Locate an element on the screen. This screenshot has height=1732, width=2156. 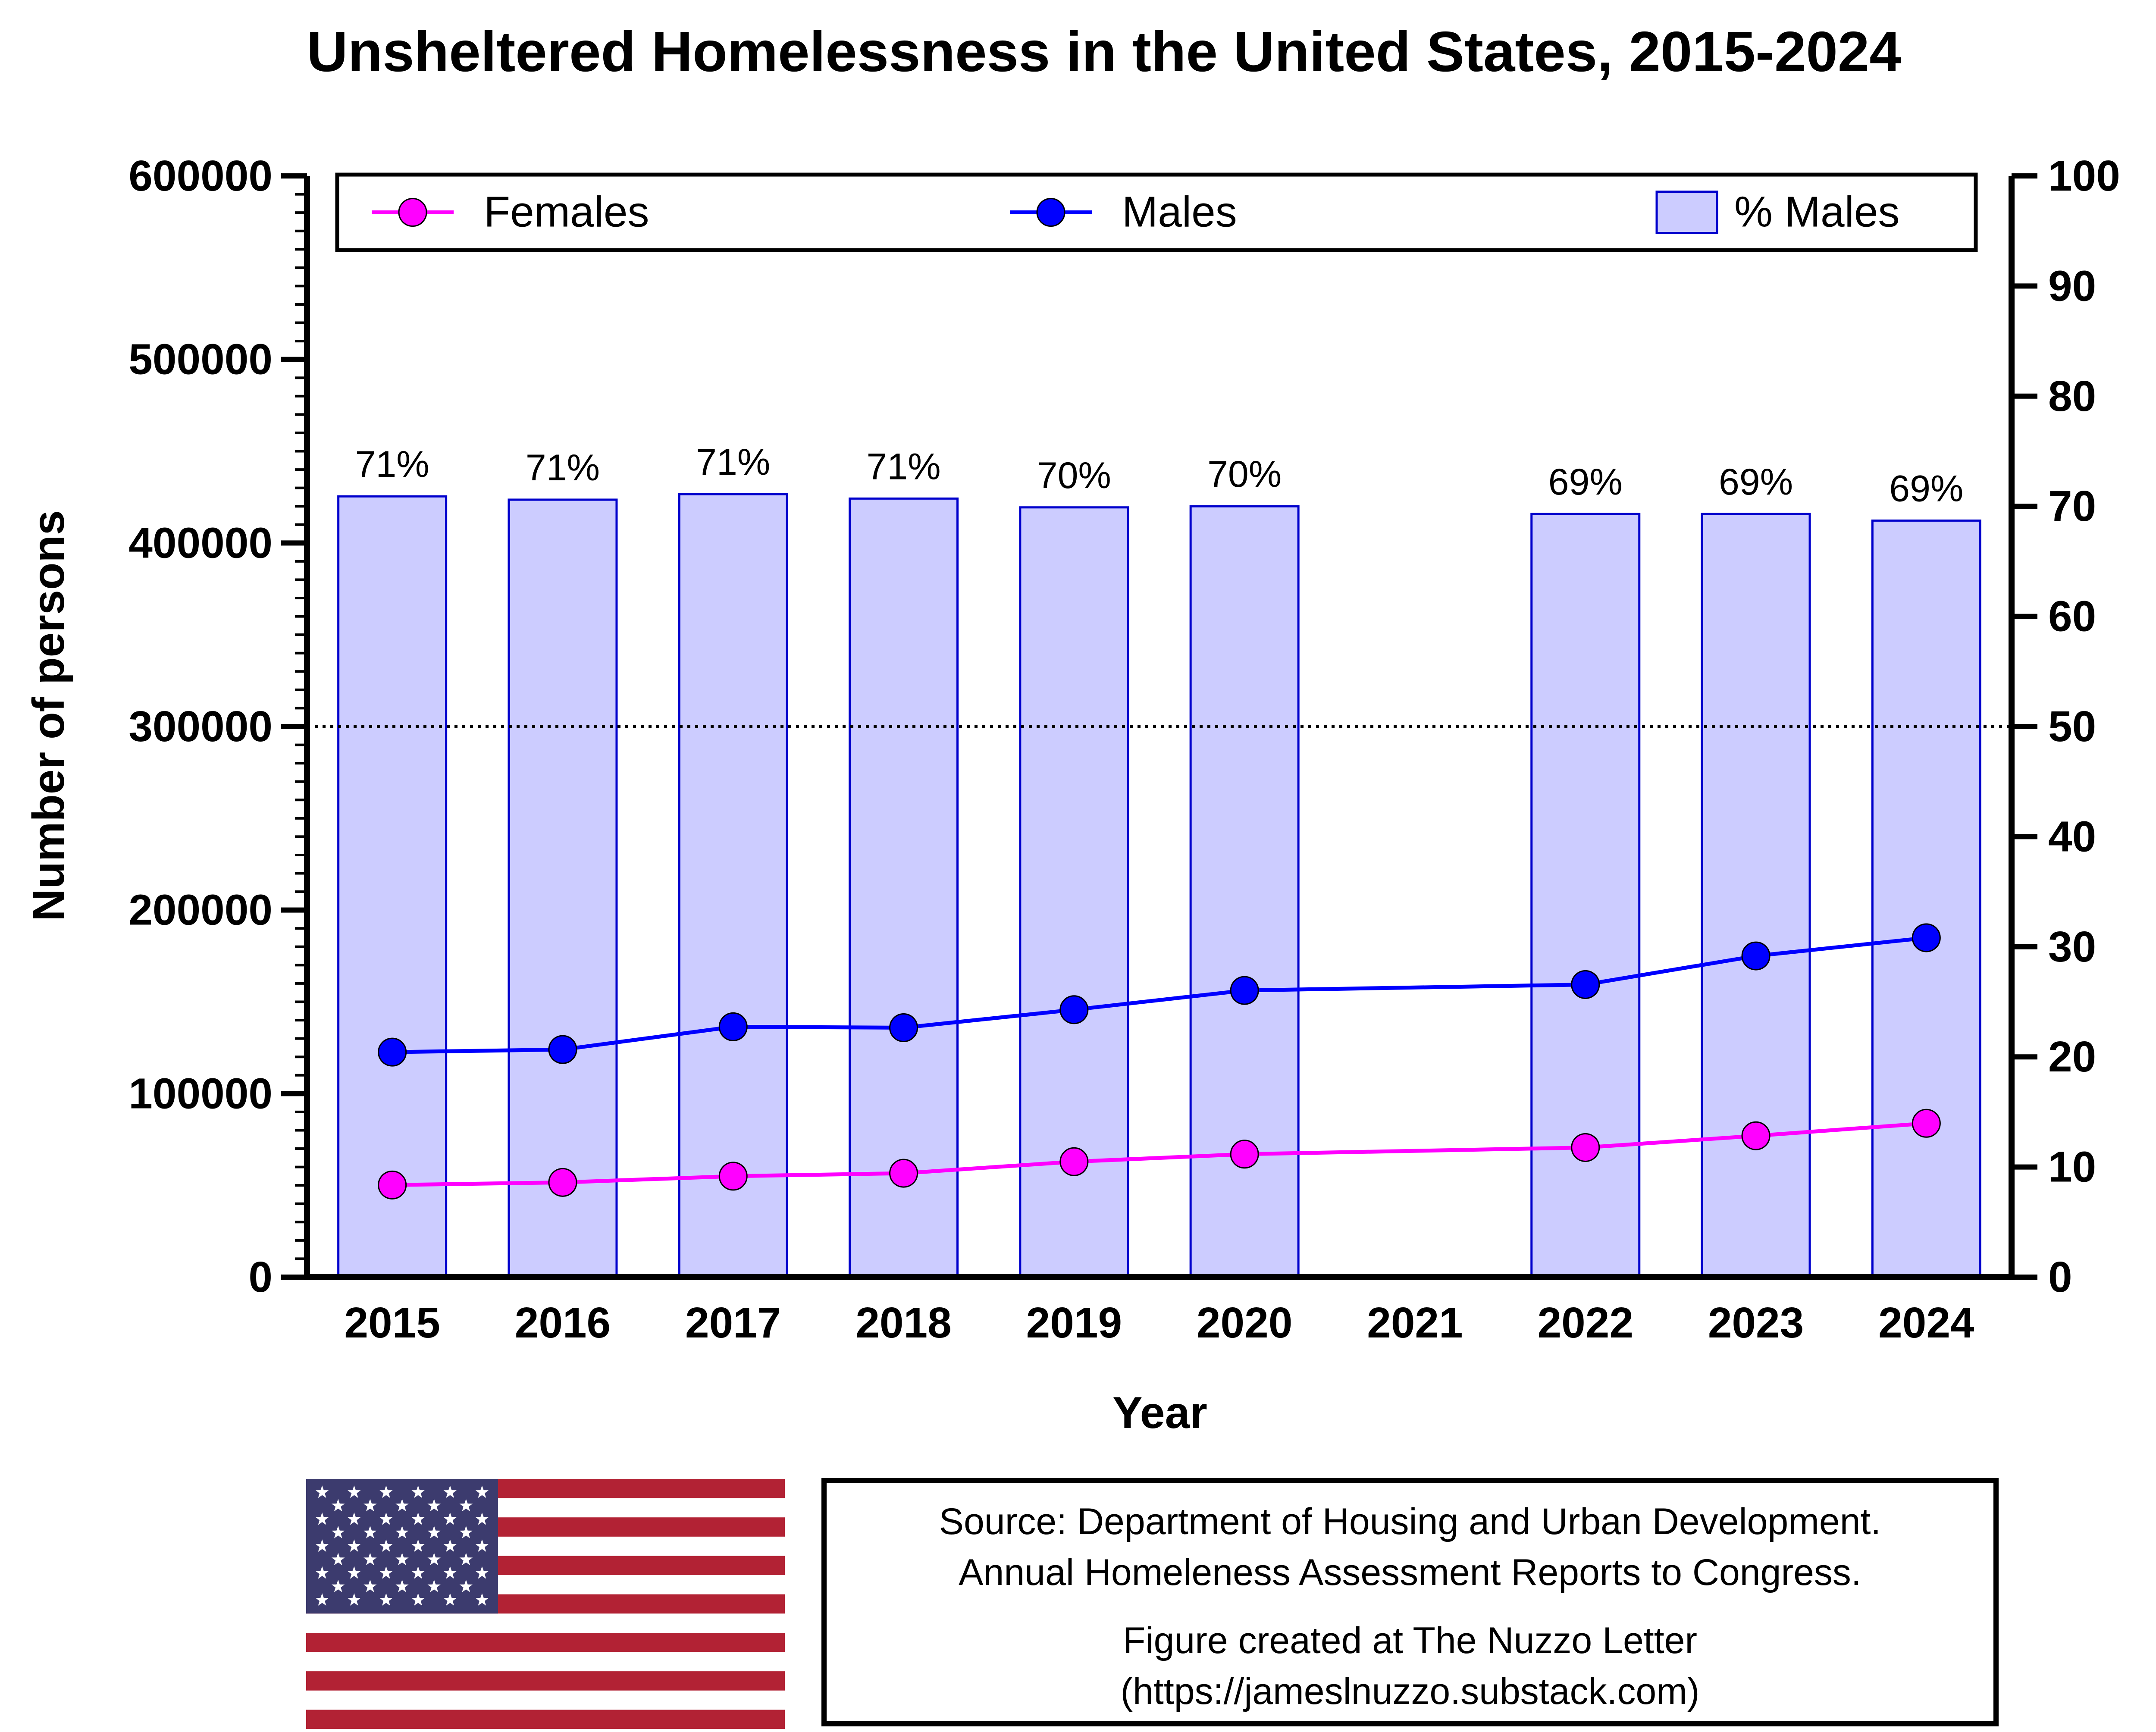
y-tick-label-left: 0 is located at coordinates (260, 1277).